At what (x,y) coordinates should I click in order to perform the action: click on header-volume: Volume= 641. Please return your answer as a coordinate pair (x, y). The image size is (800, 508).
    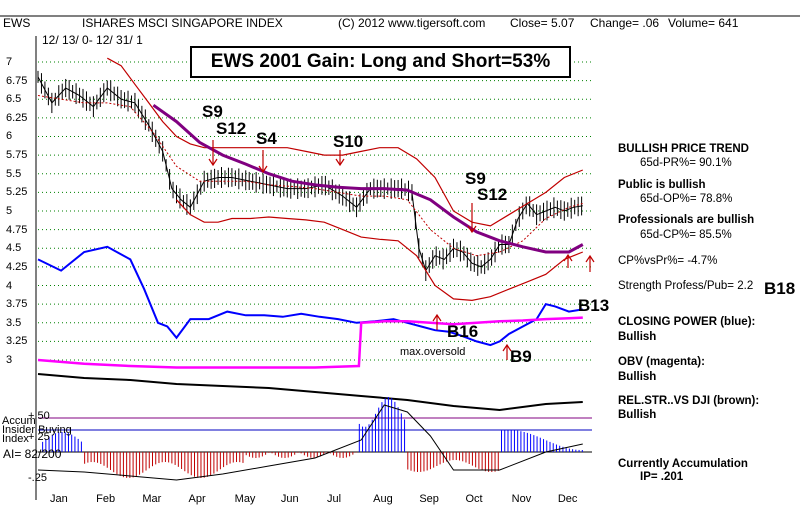
    Looking at the image, I should click on (703, 23).